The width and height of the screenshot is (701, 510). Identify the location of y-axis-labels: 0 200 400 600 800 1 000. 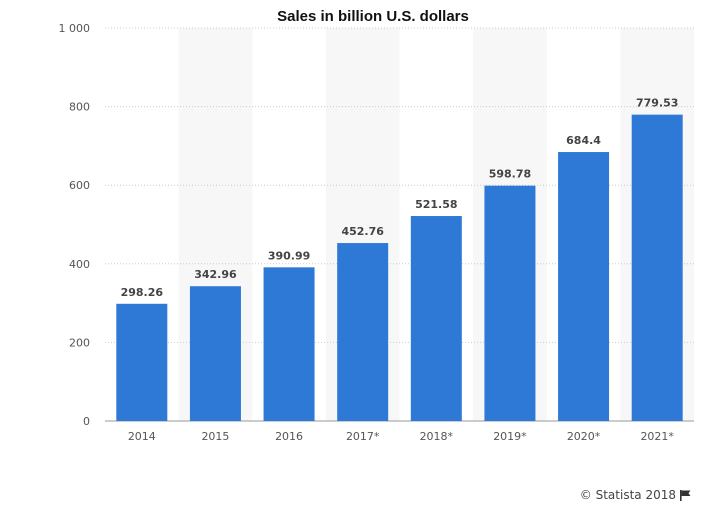
(75, 225).